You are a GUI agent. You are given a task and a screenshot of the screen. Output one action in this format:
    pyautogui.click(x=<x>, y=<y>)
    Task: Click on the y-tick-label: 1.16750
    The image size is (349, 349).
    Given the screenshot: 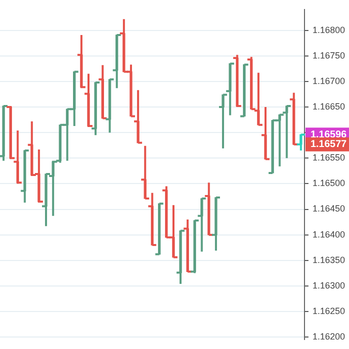 What is the action you would take?
    pyautogui.click(x=329, y=55)
    